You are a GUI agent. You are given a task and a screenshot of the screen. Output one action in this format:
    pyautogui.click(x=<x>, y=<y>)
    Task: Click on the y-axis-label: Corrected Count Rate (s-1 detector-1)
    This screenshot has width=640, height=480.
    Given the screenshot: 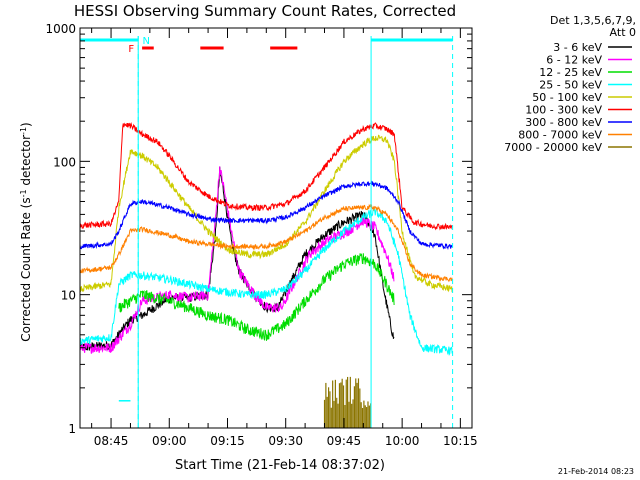 What is the action you would take?
    pyautogui.click(x=26, y=231)
    